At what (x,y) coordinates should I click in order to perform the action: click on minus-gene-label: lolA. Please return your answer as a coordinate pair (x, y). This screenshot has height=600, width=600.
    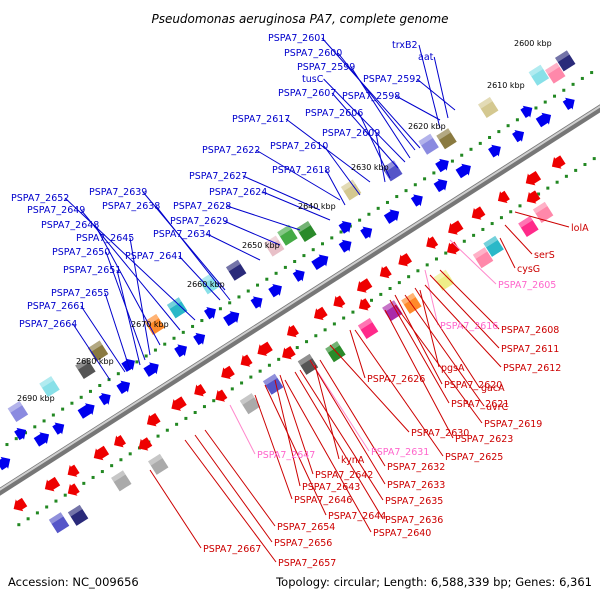
    Looking at the image, I should click on (580, 228).